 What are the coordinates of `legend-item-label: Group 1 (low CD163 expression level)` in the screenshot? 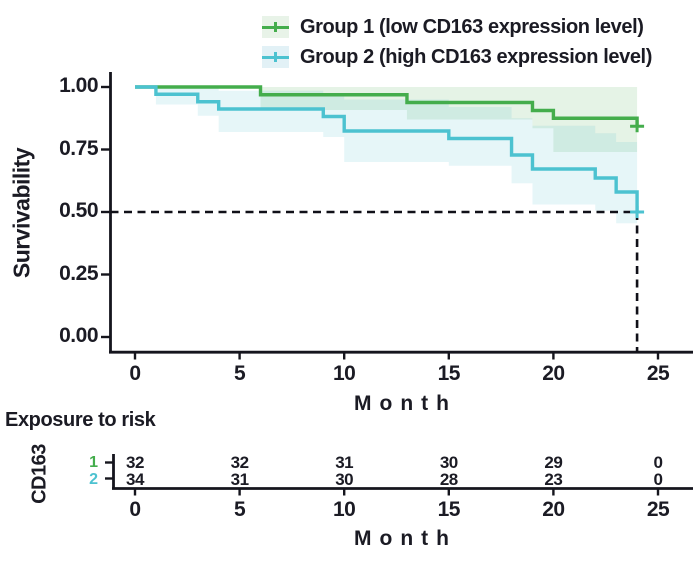 It's located at (472, 26).